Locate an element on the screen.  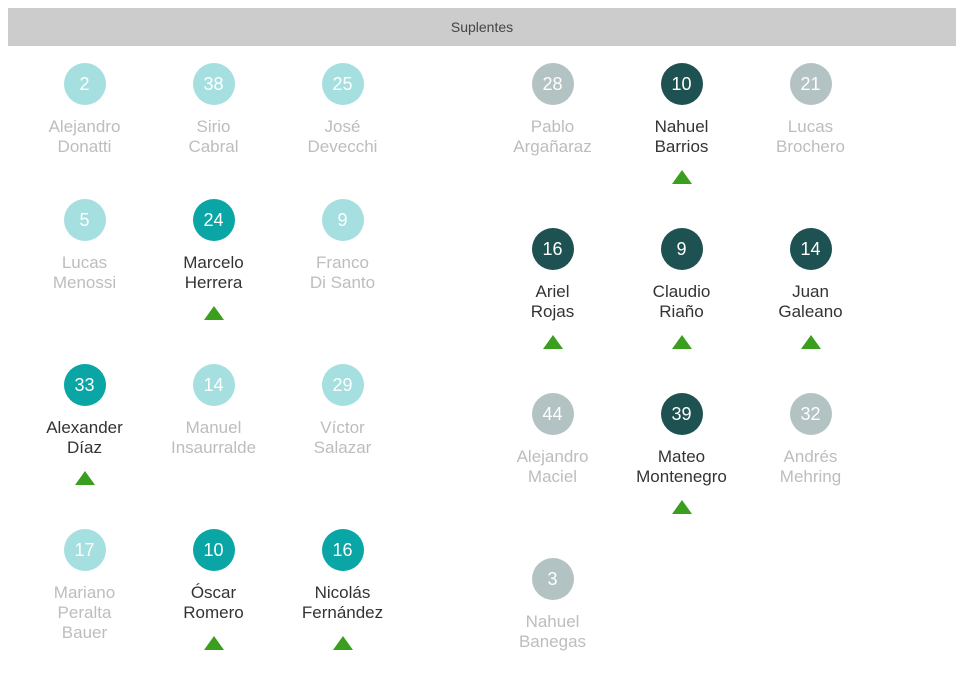
player-item: 14 Manuel Insaurralde is located at coordinates (213, 415).